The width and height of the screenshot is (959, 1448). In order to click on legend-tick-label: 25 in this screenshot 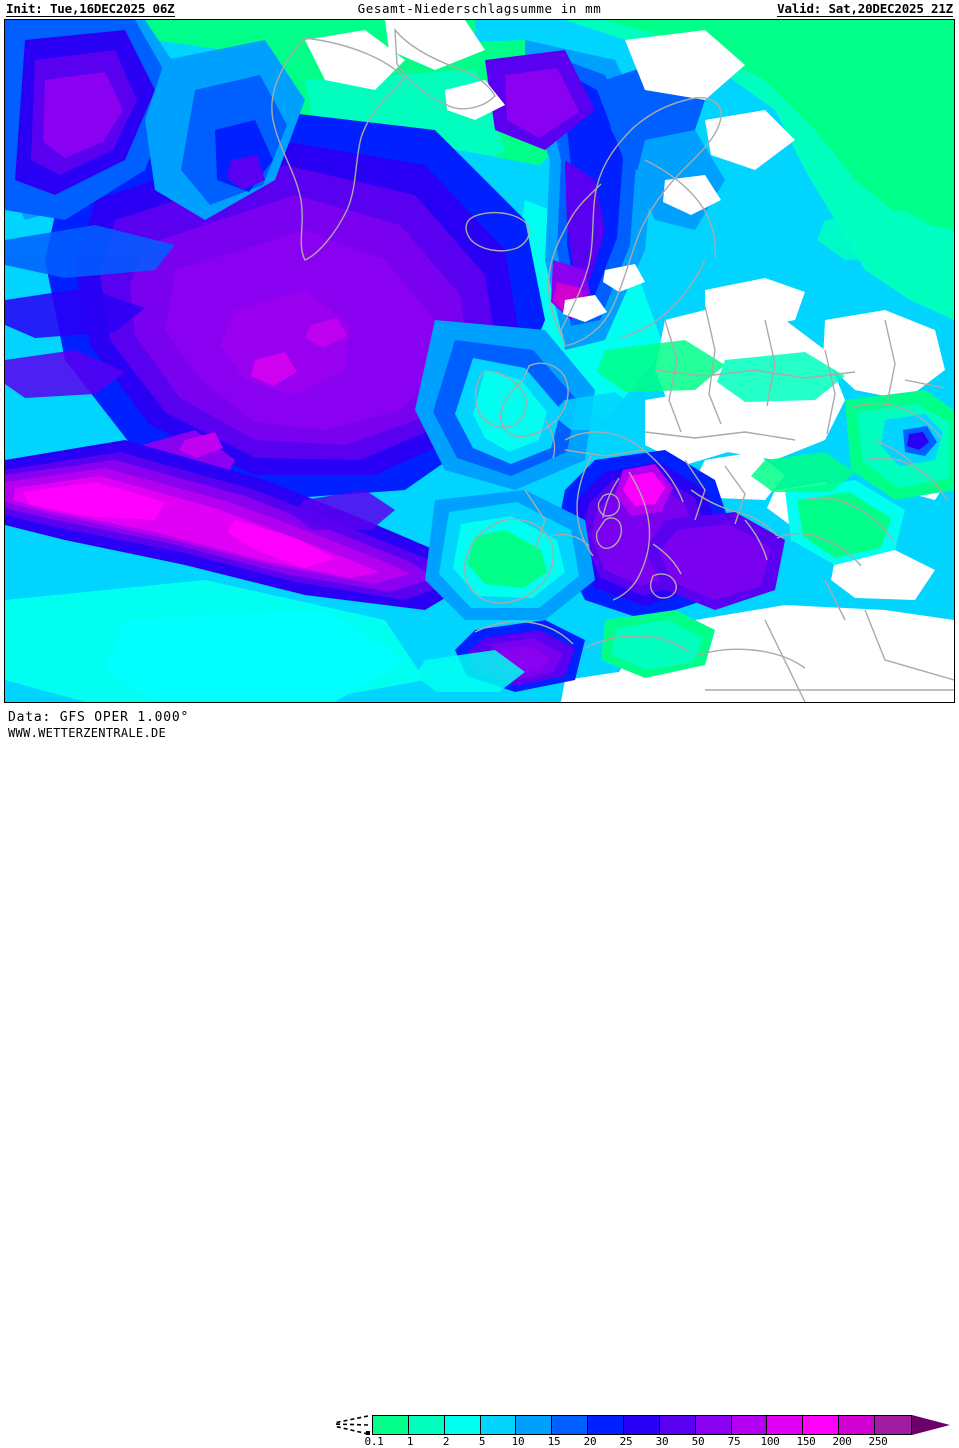, I will do `click(626, 1441)`.